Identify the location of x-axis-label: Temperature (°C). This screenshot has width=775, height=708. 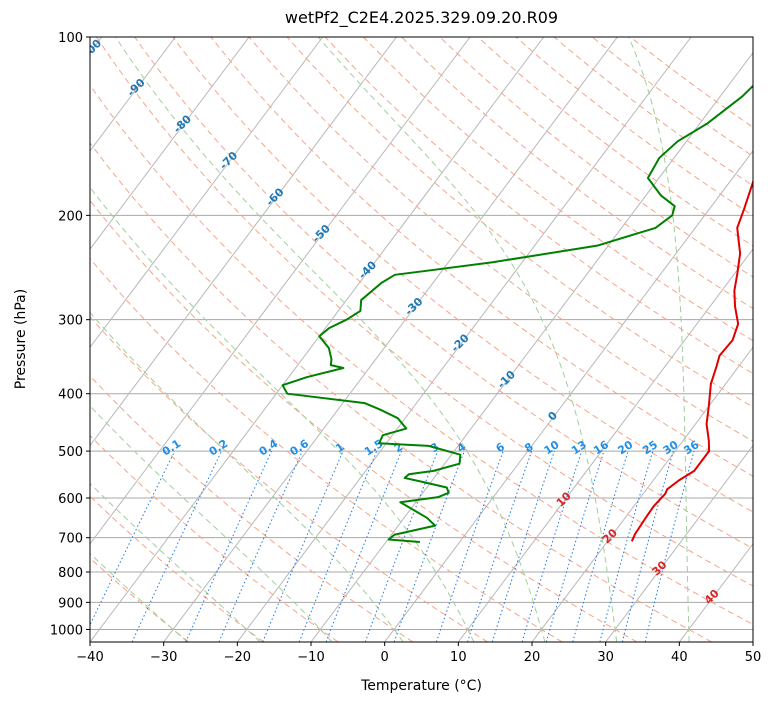
(421, 686).